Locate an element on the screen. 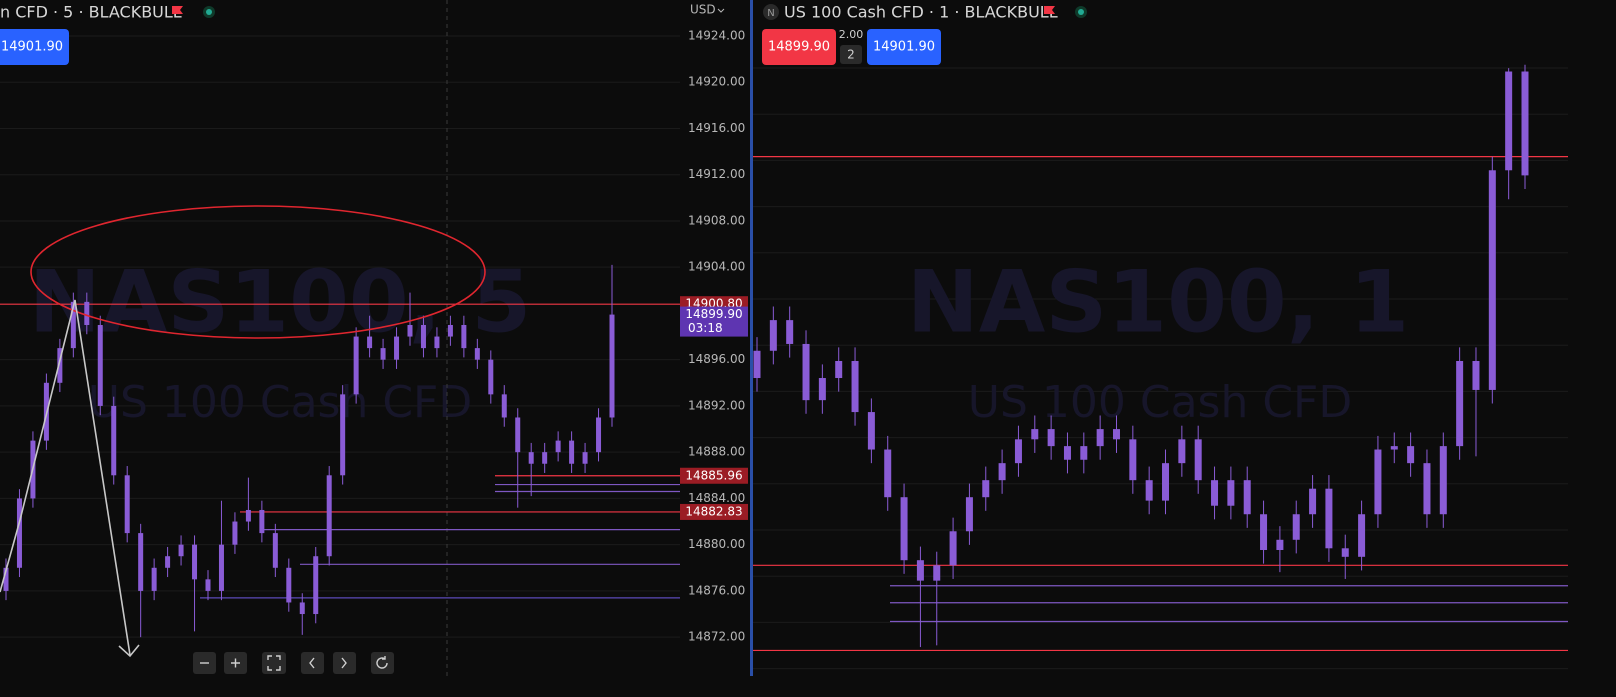 The height and width of the screenshot is (697, 1616). scroll-left-icon is located at coordinates (312, 663).